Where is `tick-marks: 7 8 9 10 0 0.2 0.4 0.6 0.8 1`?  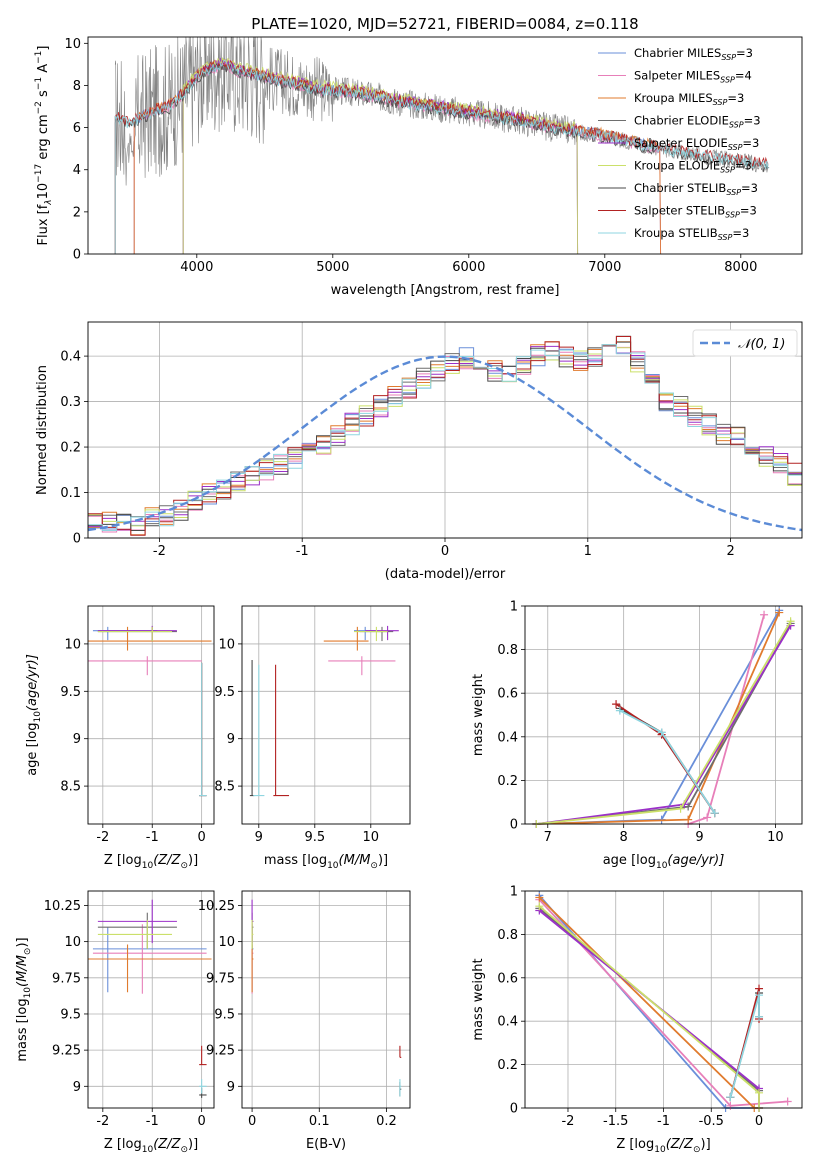
tick-marks: 7 8 9 10 0 0.2 0.4 0.6 0.8 1 is located at coordinates (640, 723).